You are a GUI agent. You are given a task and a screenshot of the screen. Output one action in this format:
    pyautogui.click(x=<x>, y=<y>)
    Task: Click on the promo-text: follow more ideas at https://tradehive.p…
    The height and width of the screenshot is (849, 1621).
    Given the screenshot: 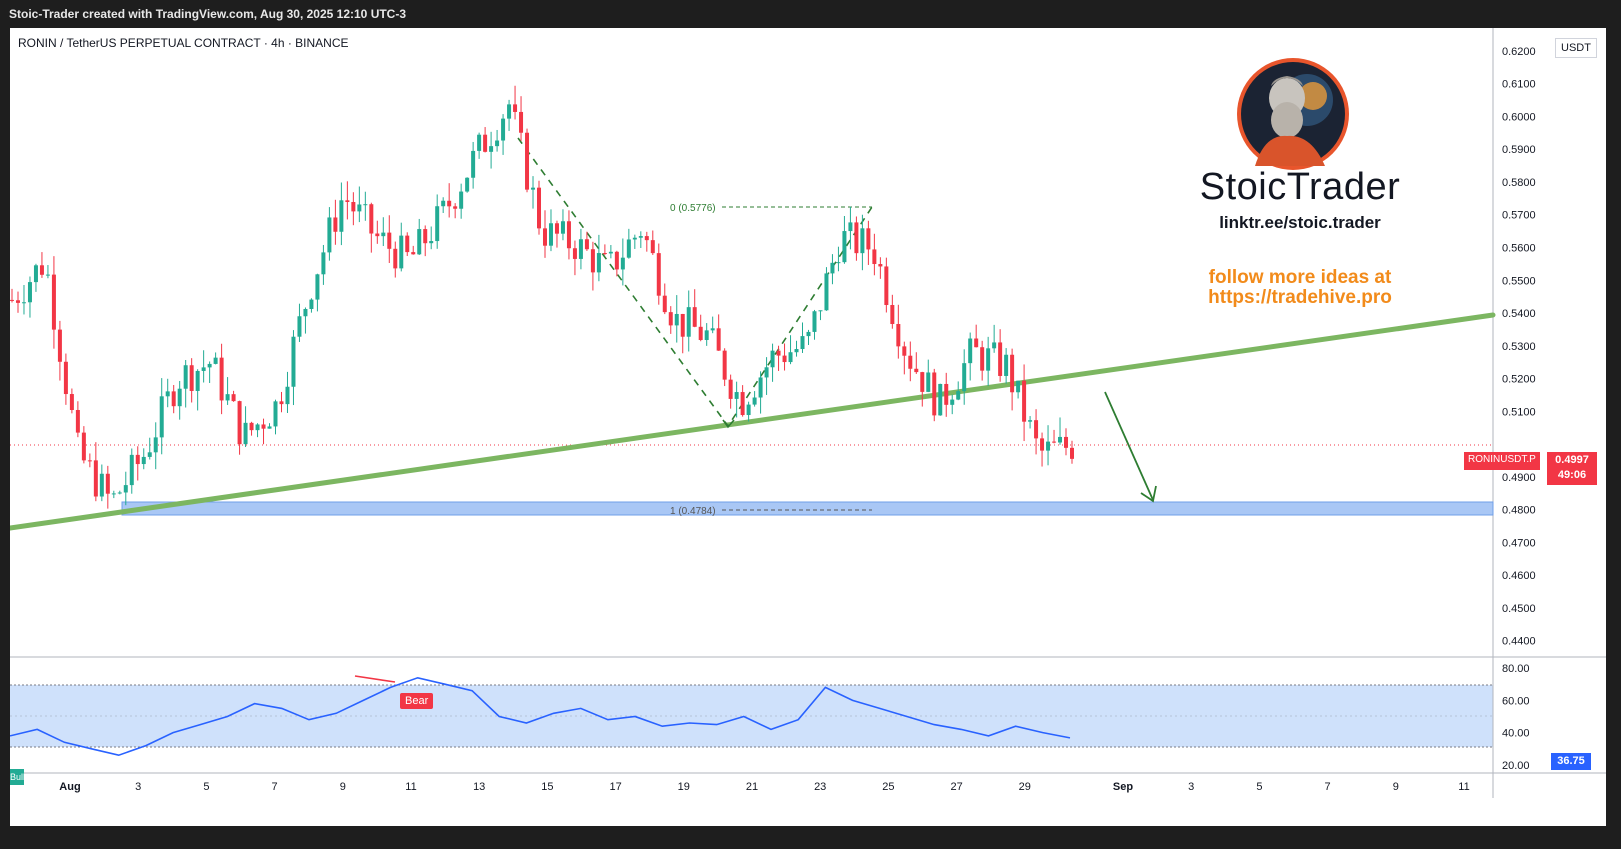 What is the action you would take?
    pyautogui.click(x=1300, y=288)
    